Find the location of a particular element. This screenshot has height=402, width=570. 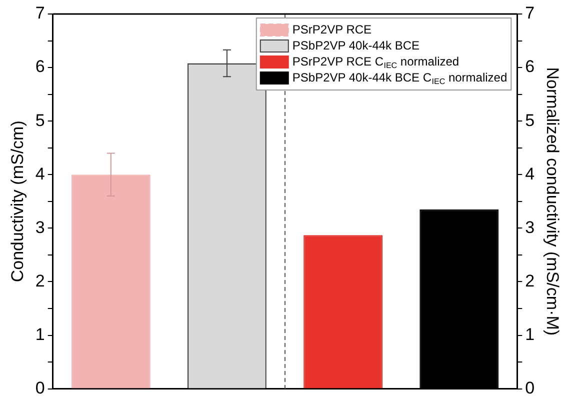

y-tick-label: 6 is located at coordinates (40, 66).